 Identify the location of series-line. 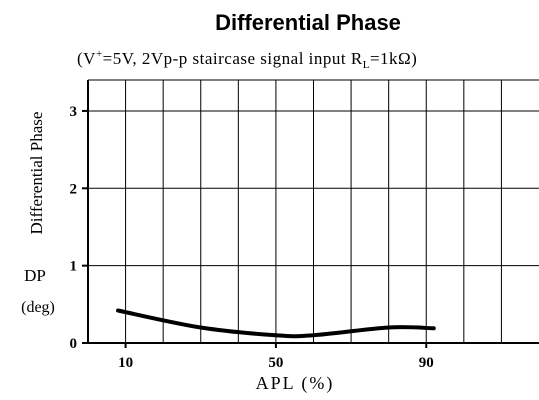
(276, 323).